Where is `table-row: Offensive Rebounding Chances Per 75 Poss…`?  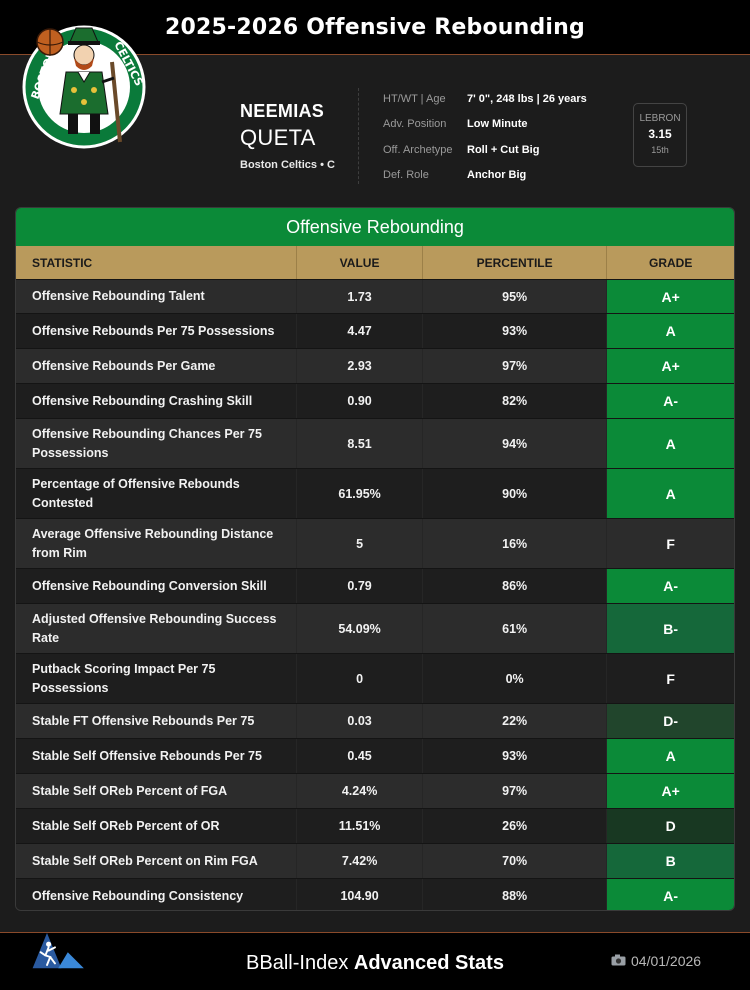
table-row: Offensive Rebounding Chances Per 75 Poss… is located at coordinates (375, 443).